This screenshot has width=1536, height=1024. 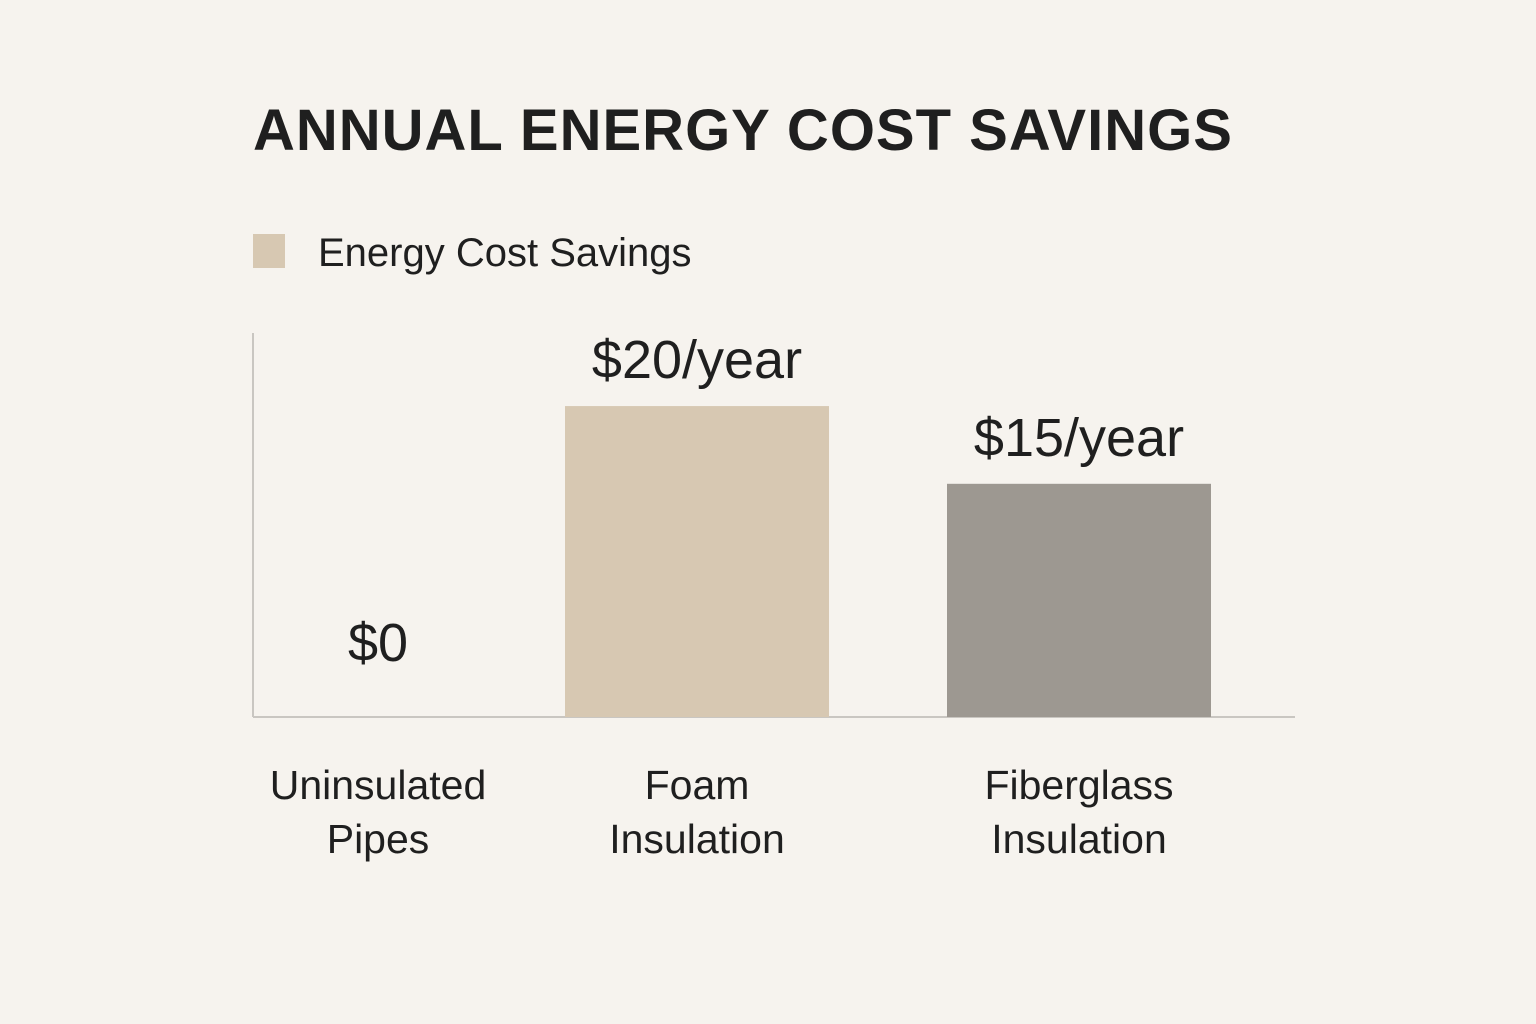 I want to click on value-label-2: $15/year, so click(x=1079, y=438).